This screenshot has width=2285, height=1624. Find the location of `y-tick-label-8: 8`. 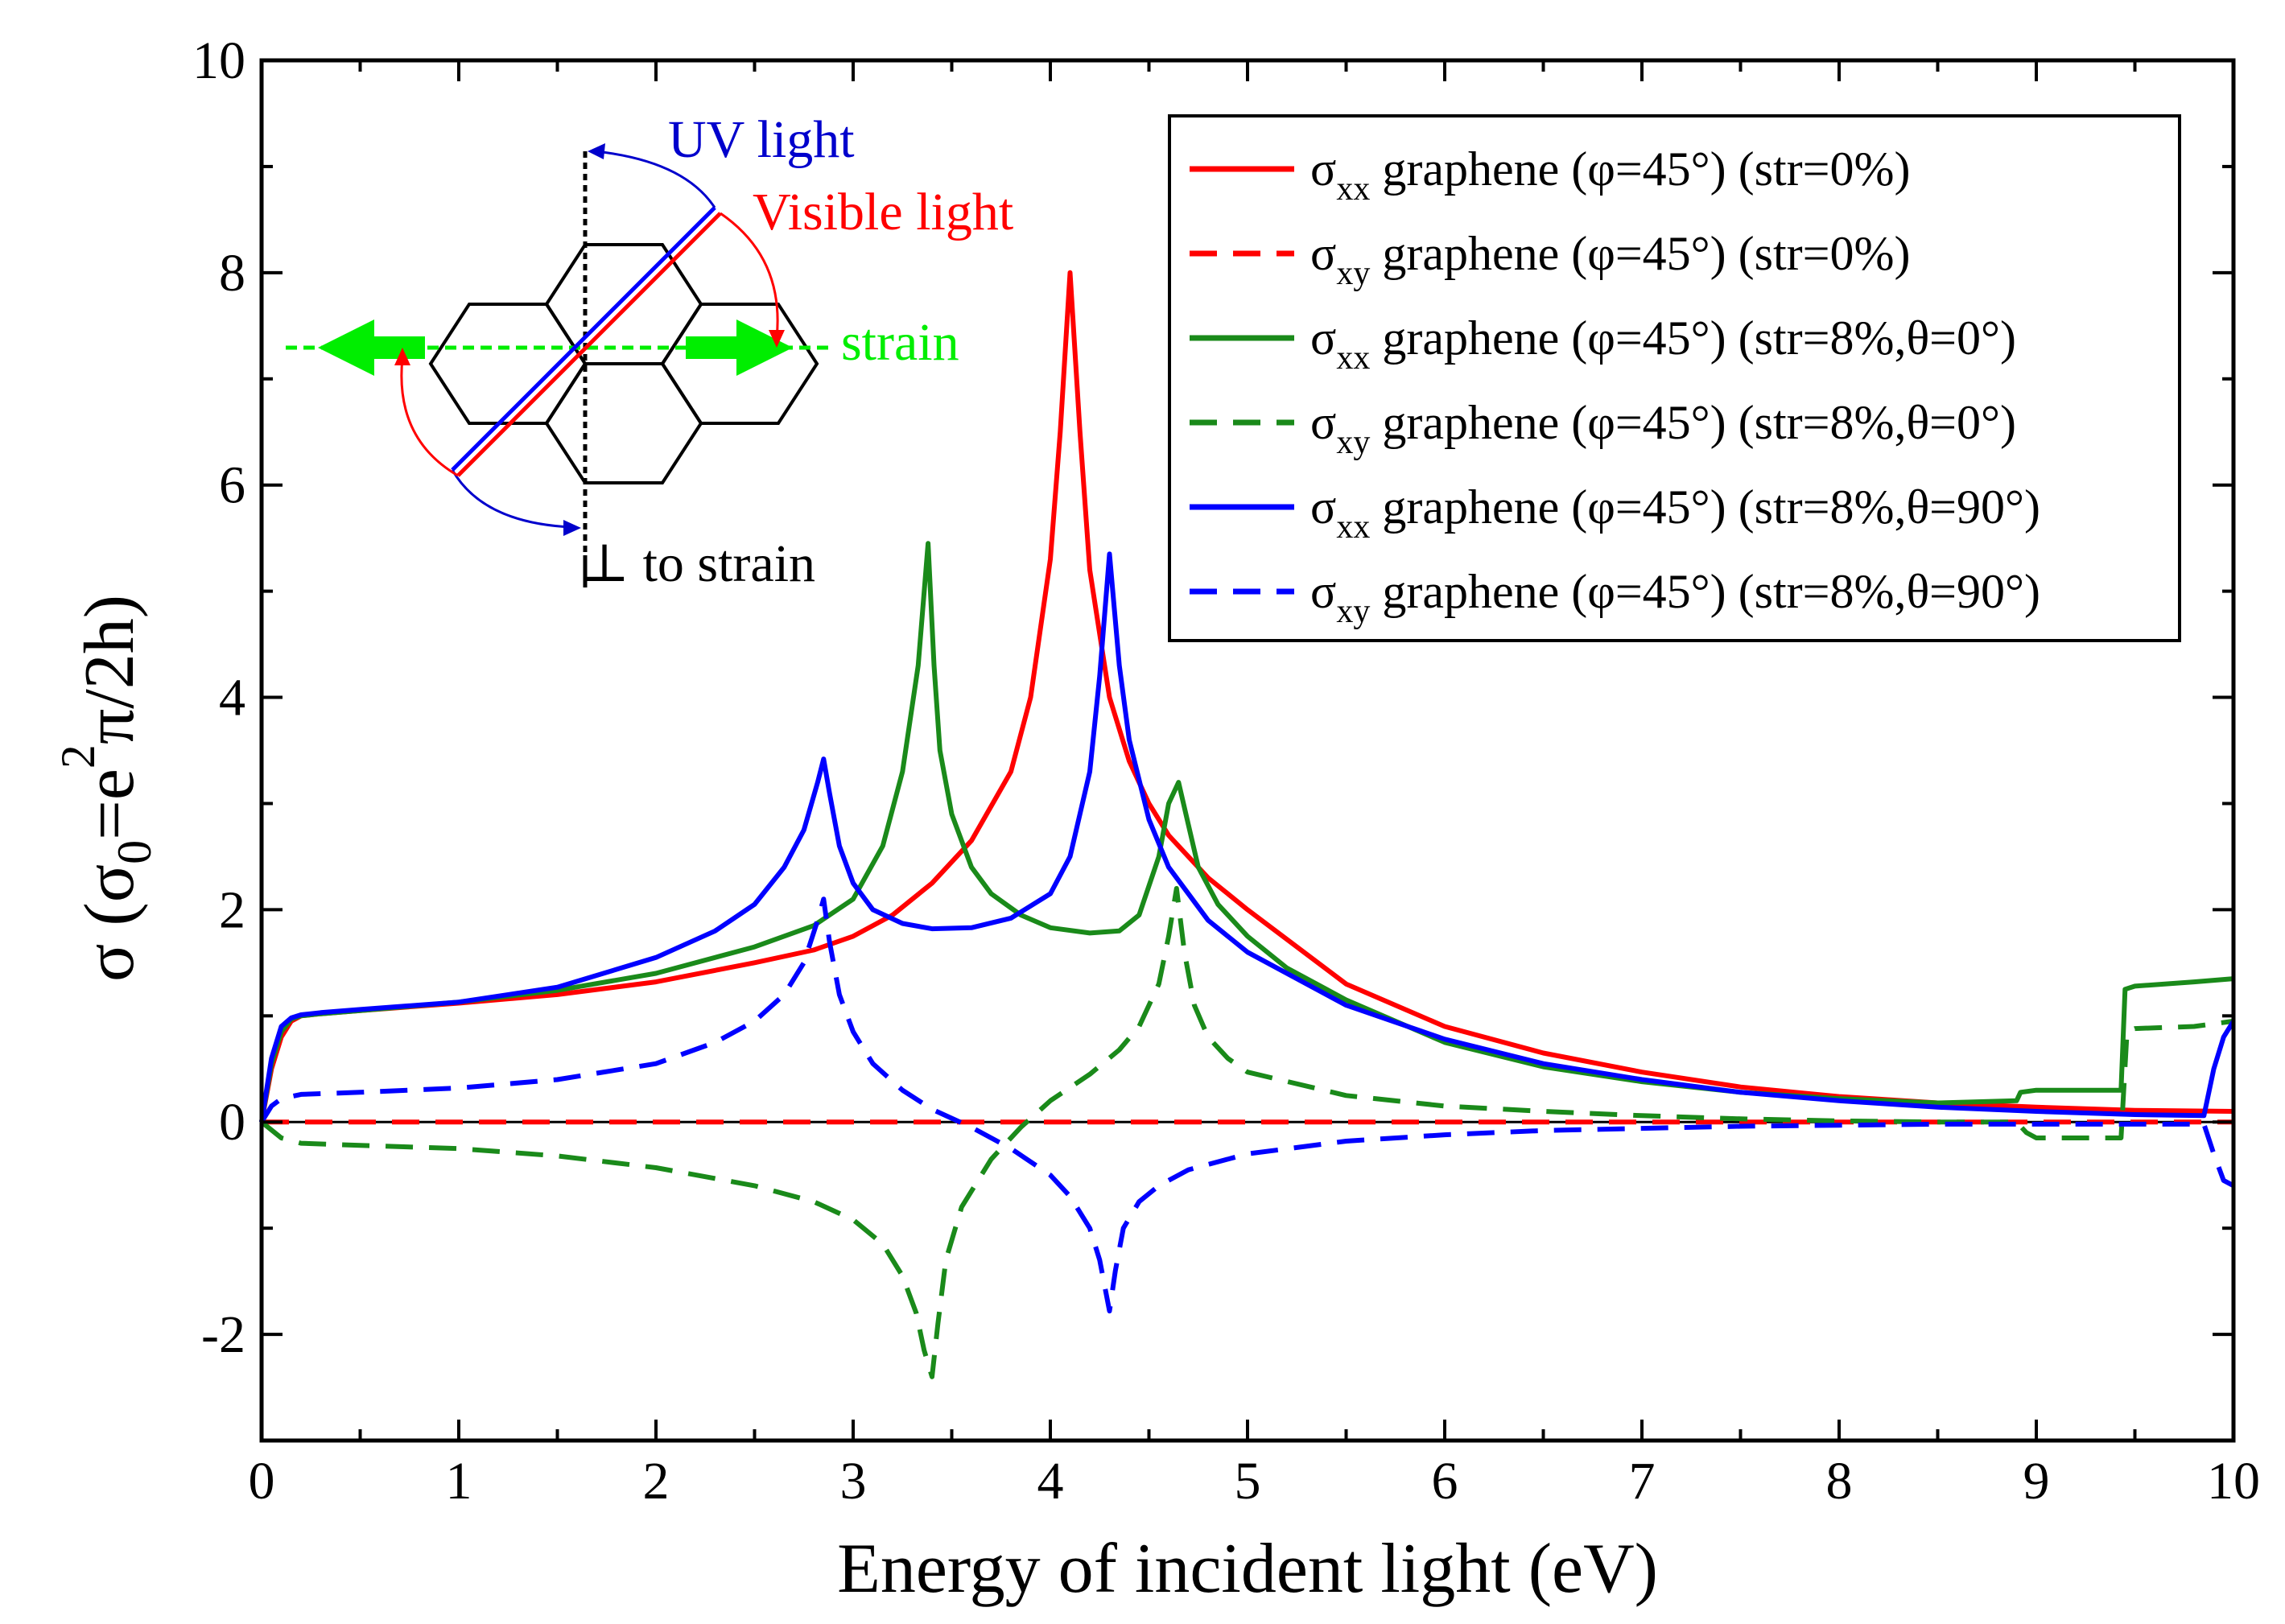

y-tick-label-8: 8 is located at coordinates (232, 274).